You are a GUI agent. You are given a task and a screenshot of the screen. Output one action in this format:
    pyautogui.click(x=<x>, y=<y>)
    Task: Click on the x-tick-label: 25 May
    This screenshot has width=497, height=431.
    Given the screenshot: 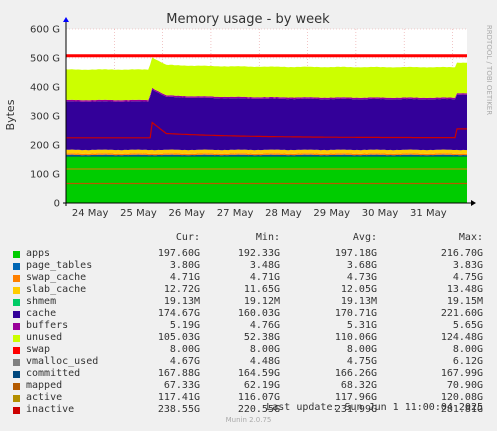 What is the action you would take?
    pyautogui.click(x=138, y=213)
    